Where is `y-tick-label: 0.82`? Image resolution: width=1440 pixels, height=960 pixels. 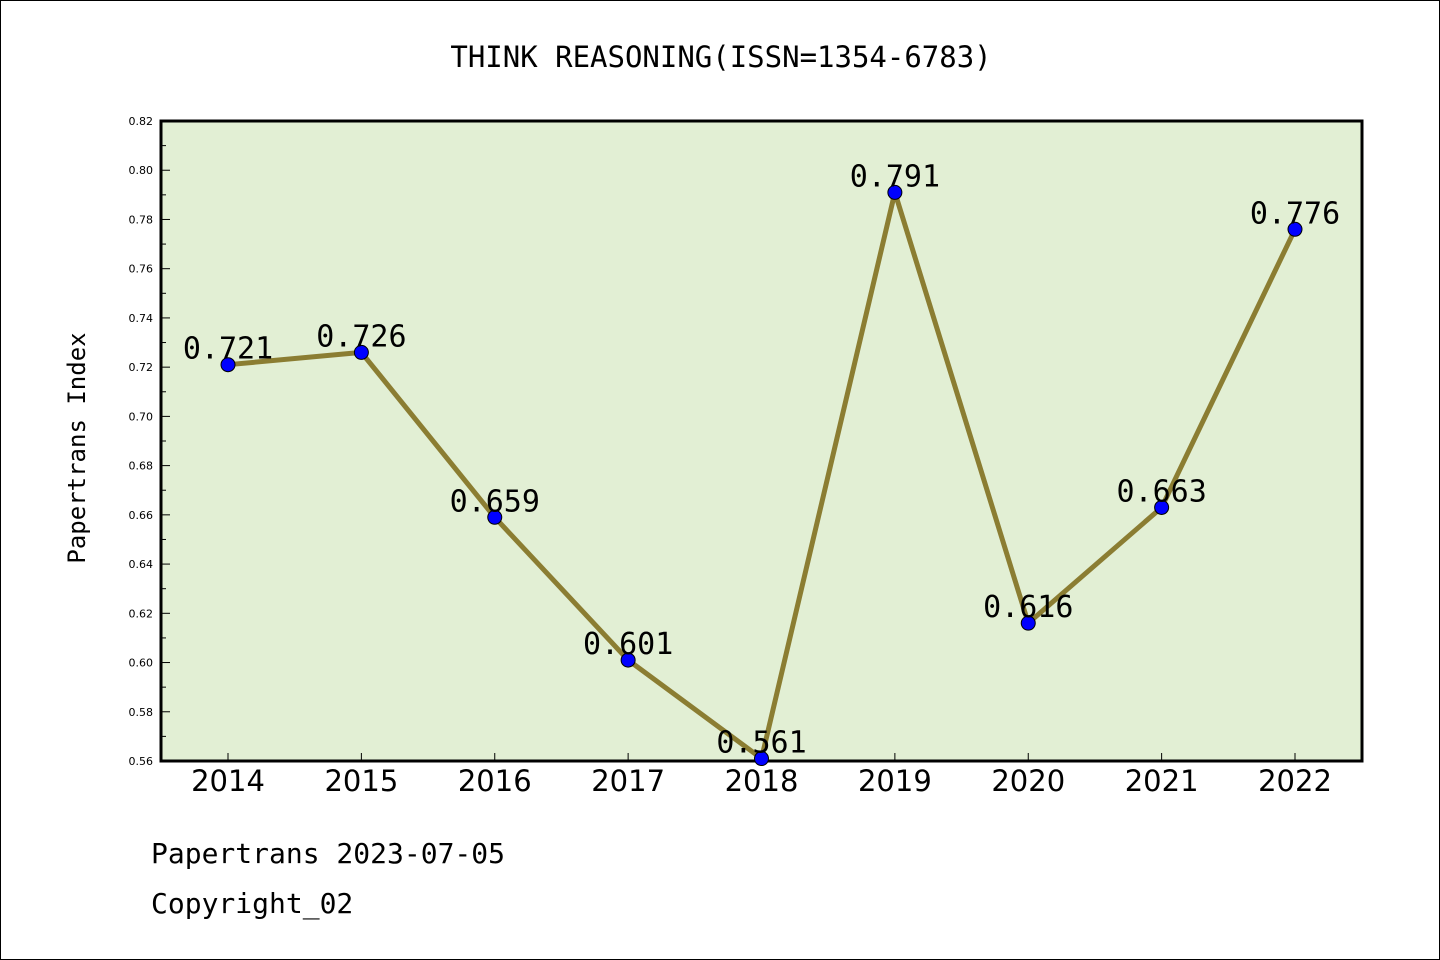 y-tick-label: 0.82 is located at coordinates (141, 121).